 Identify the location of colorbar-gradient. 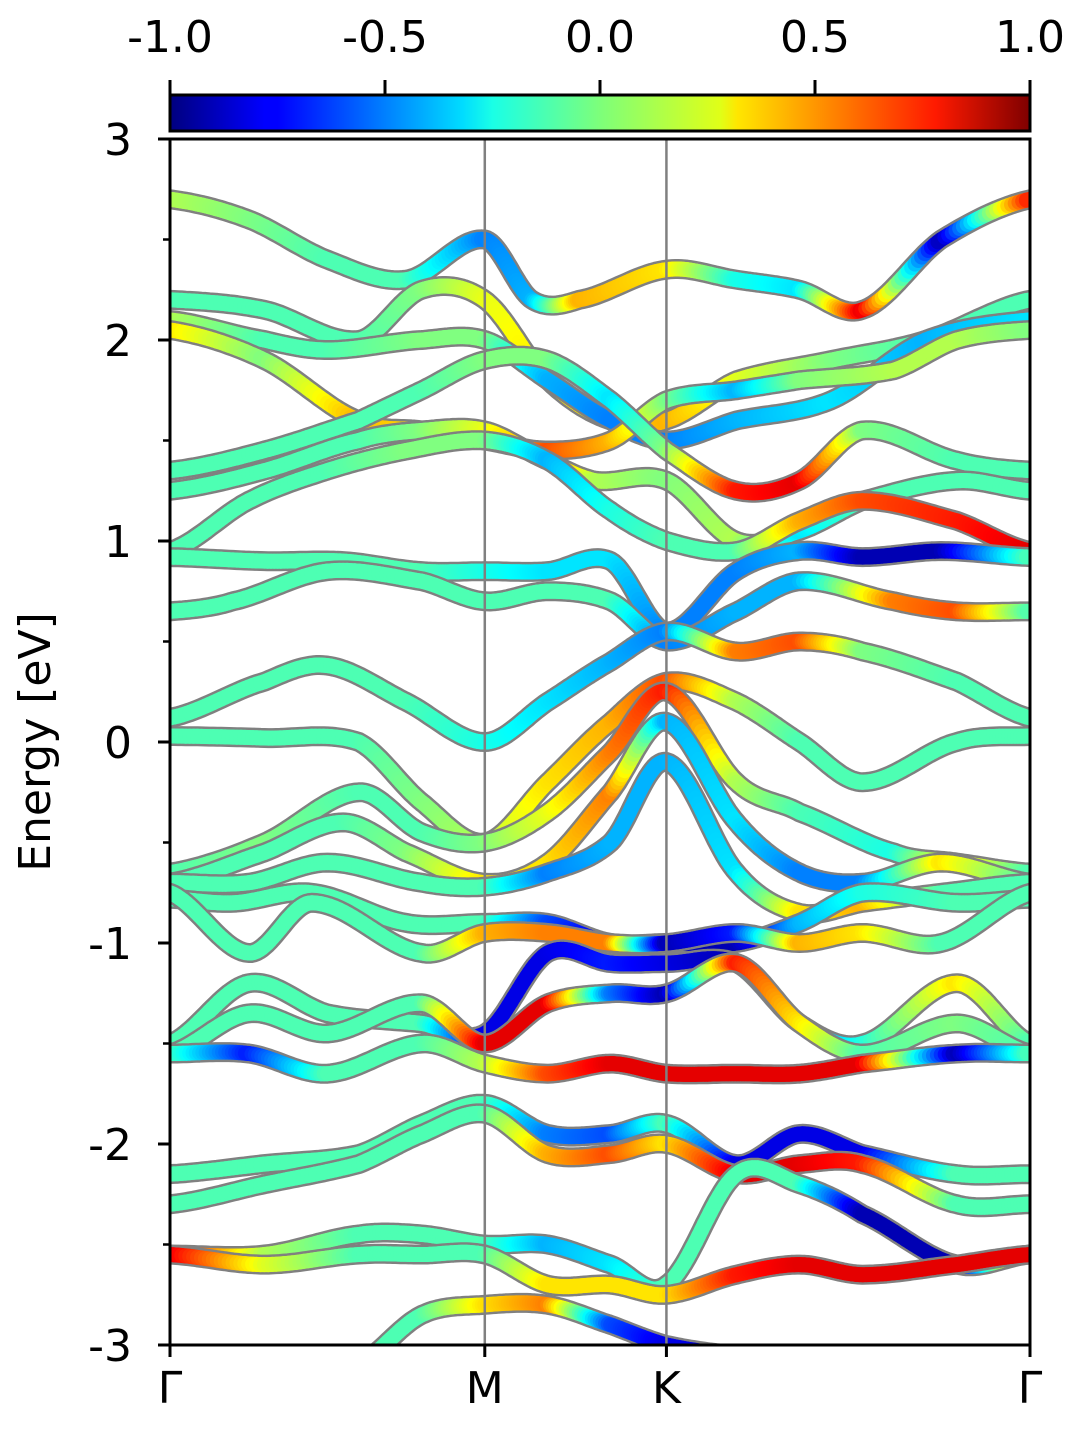
(600, 113).